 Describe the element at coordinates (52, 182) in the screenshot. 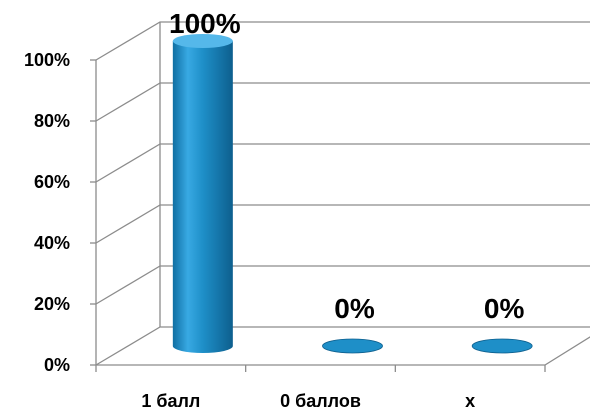

I see `y-tick-label: 60%` at that location.